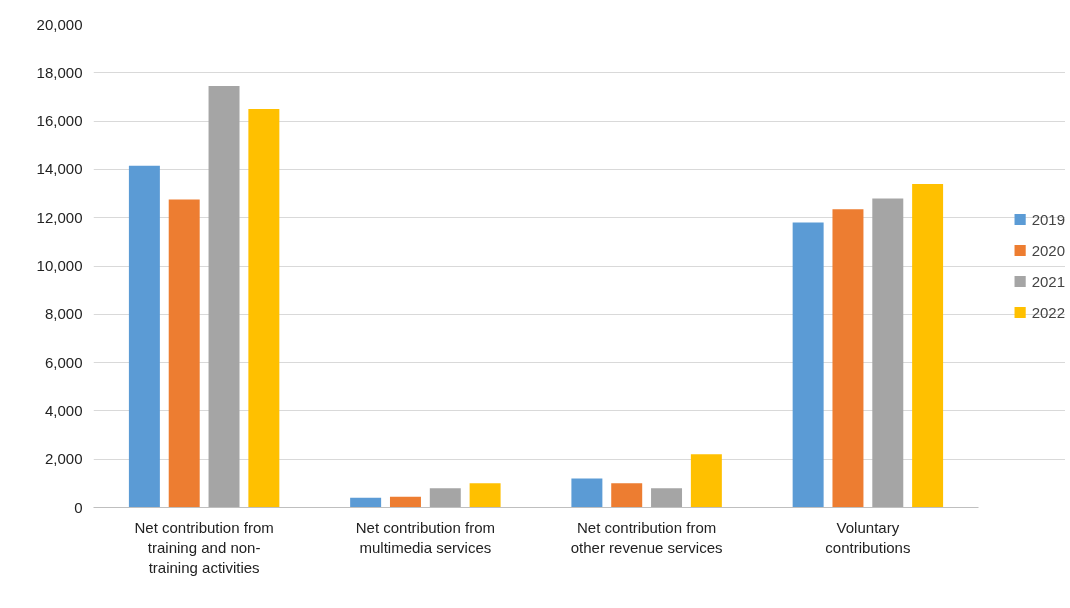 Image resolution: width=1070 pixels, height=608 pixels. Describe the element at coordinates (868, 537) in the screenshot. I see `x-tick-label: Voluntary contributions` at that location.